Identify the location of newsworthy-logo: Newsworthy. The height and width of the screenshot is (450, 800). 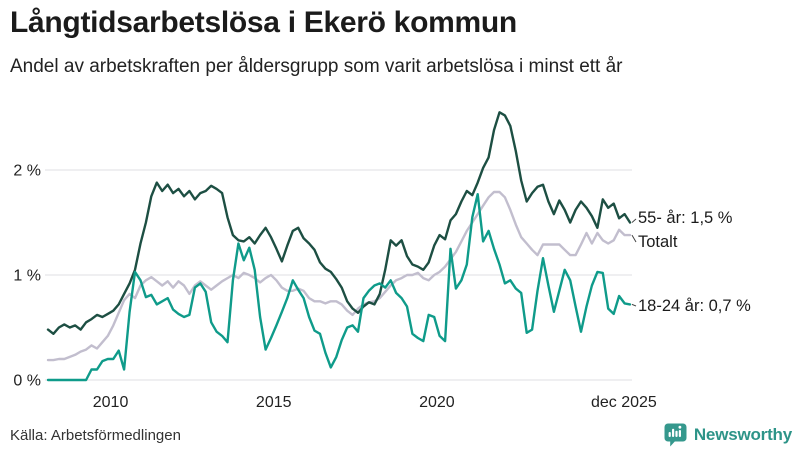
(728, 435).